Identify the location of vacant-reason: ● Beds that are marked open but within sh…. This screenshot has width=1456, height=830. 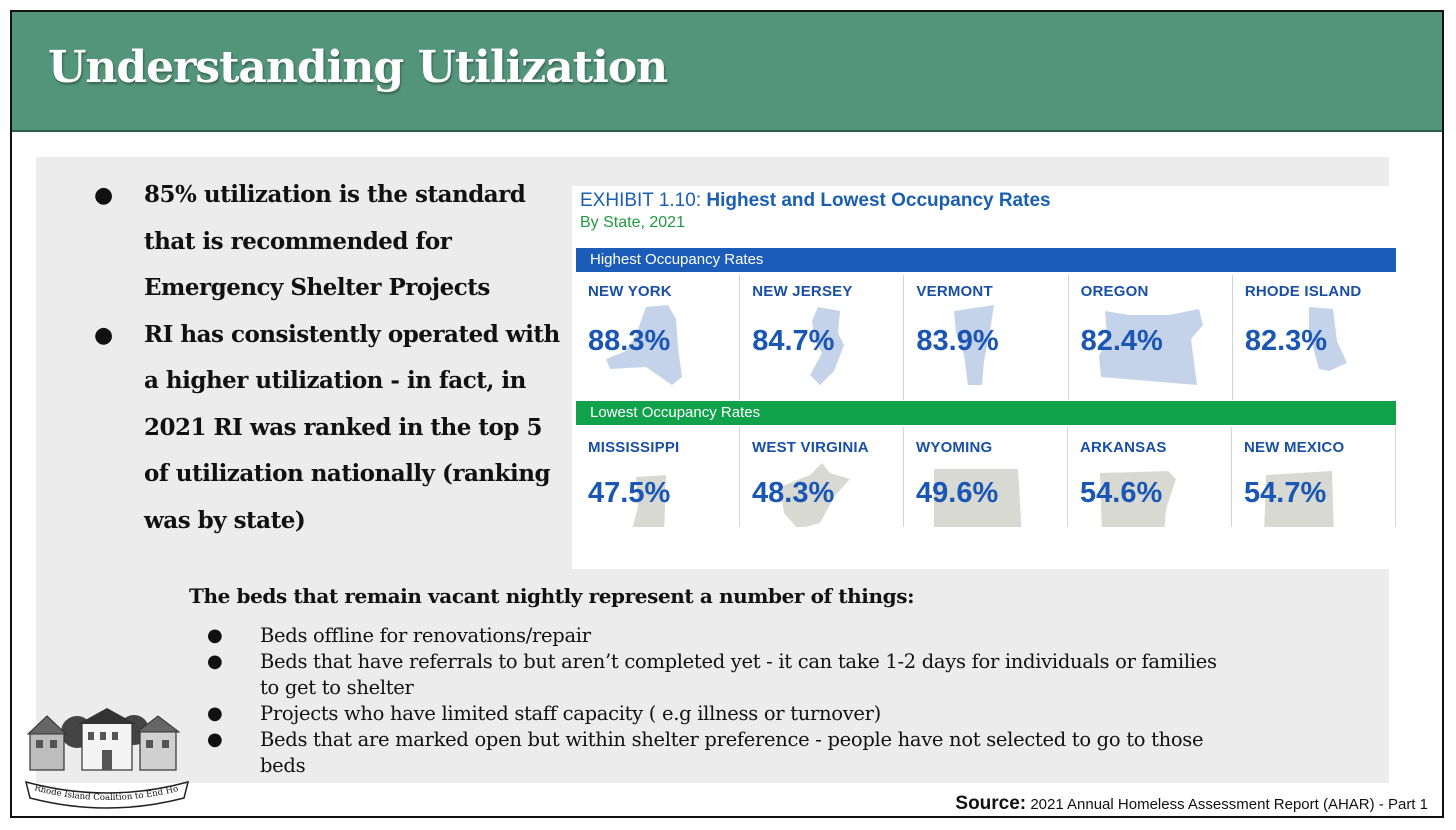
(705, 752).